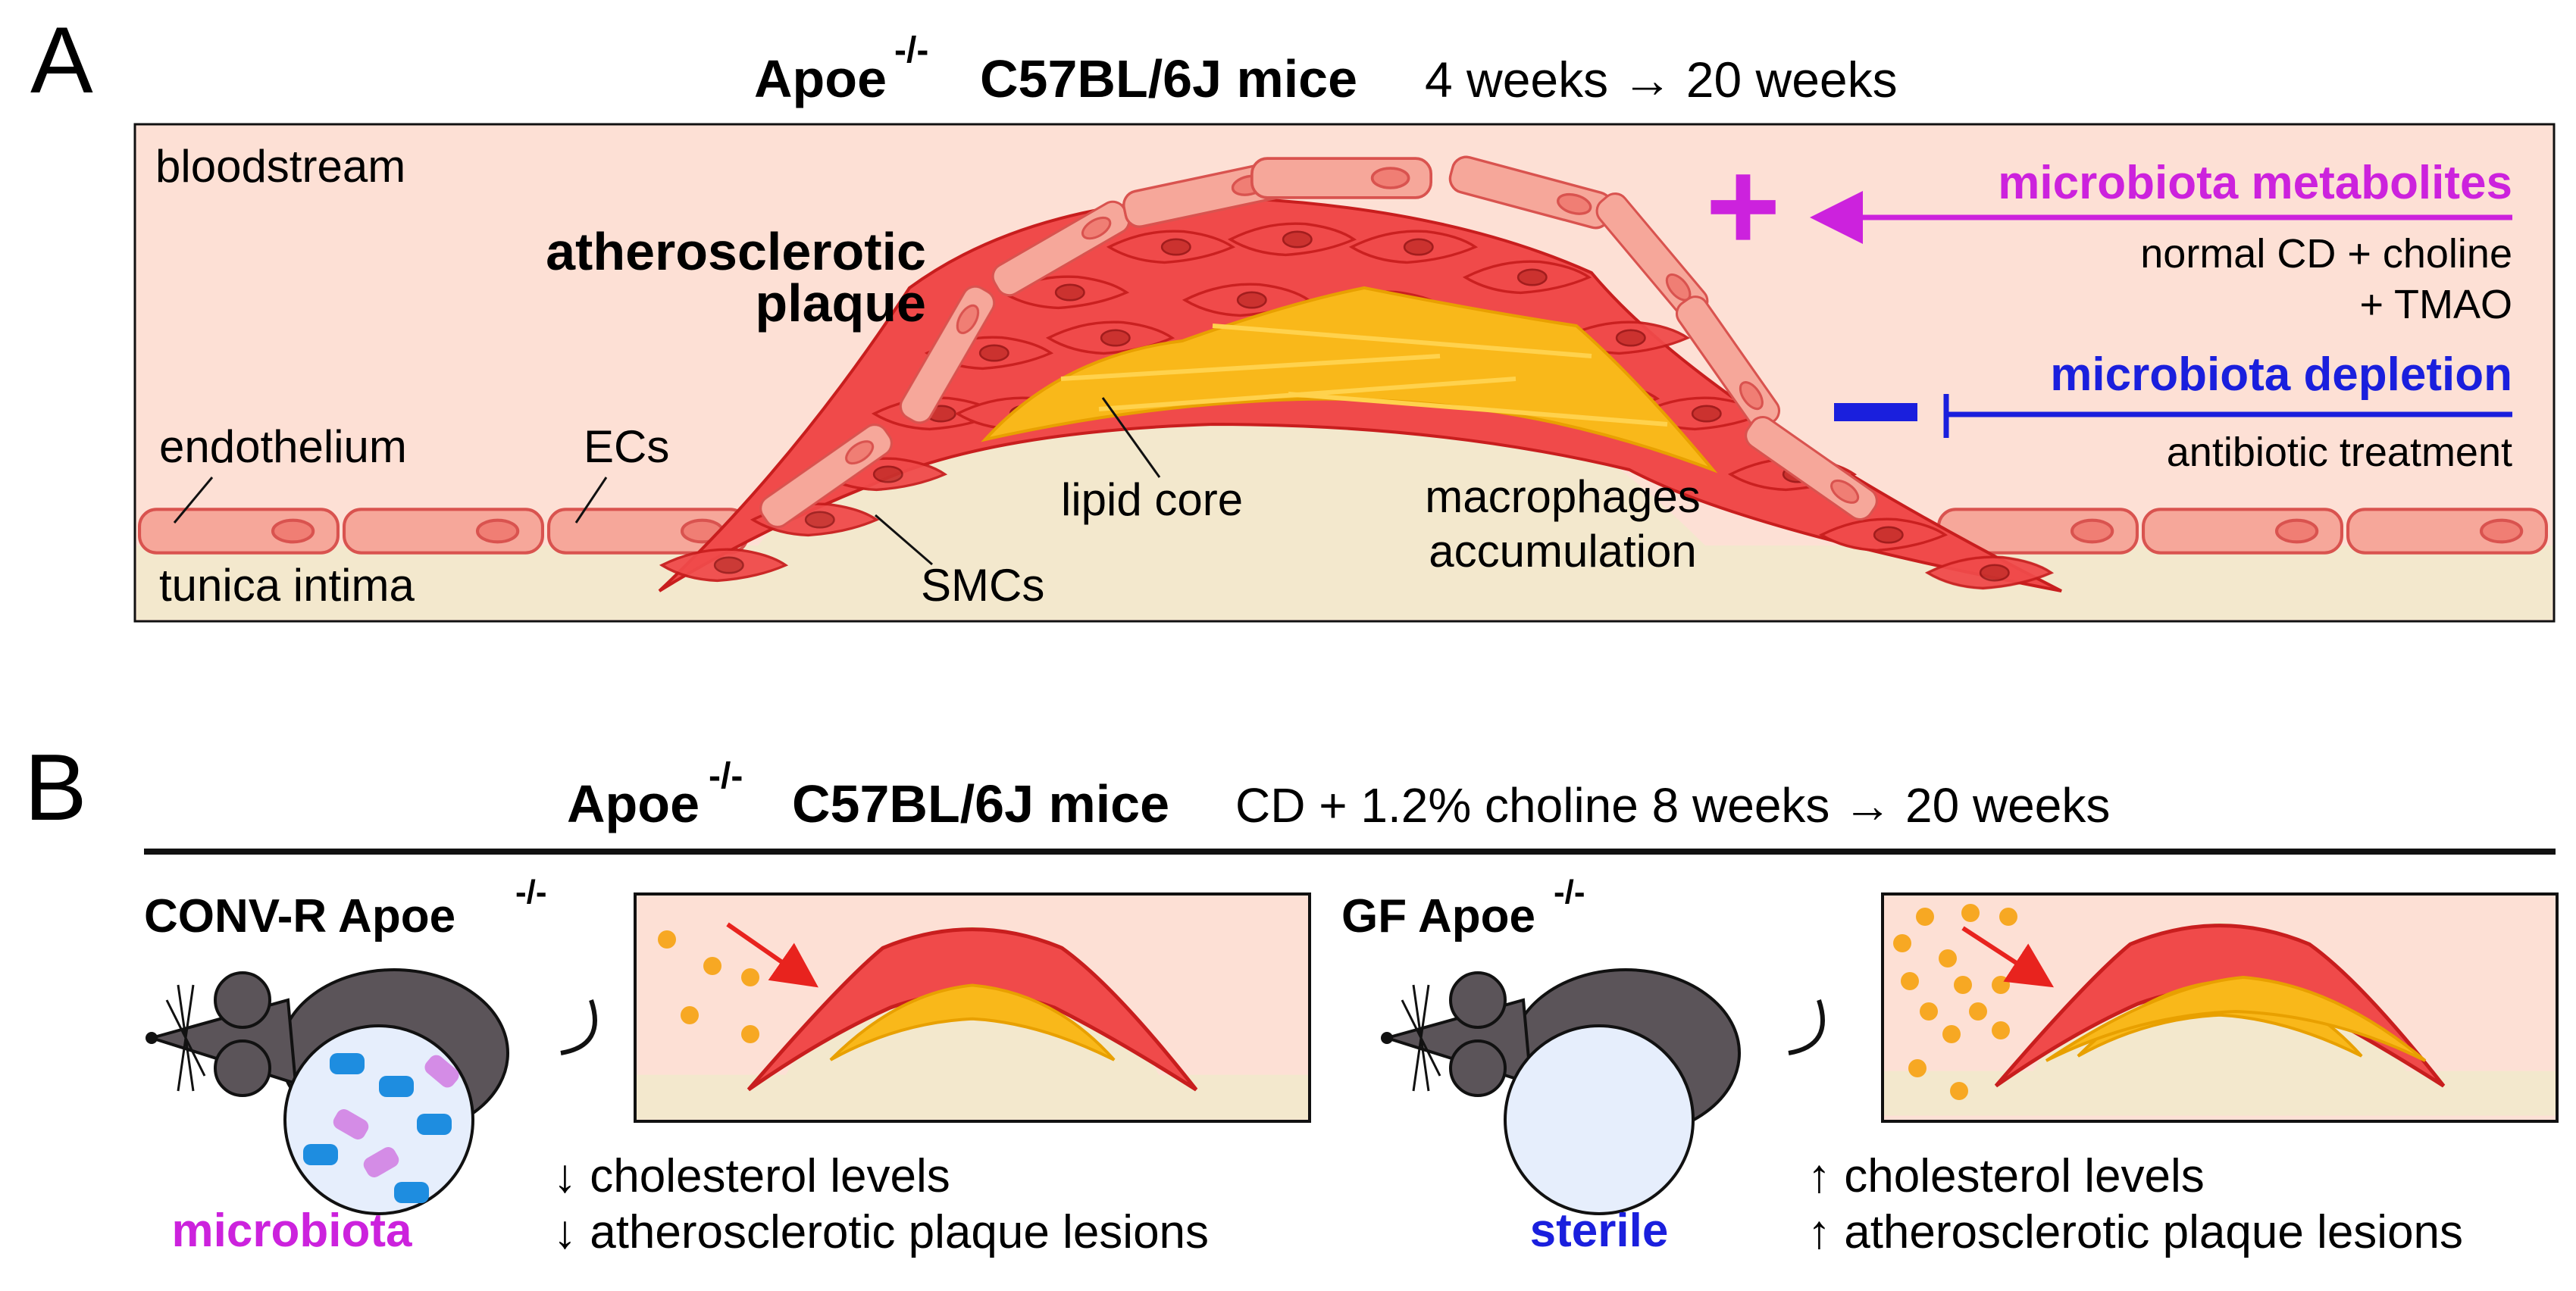 This screenshot has width=2576, height=1291. Describe the element at coordinates (1570, 892) in the screenshot. I see `gf-sup: -/-` at that location.